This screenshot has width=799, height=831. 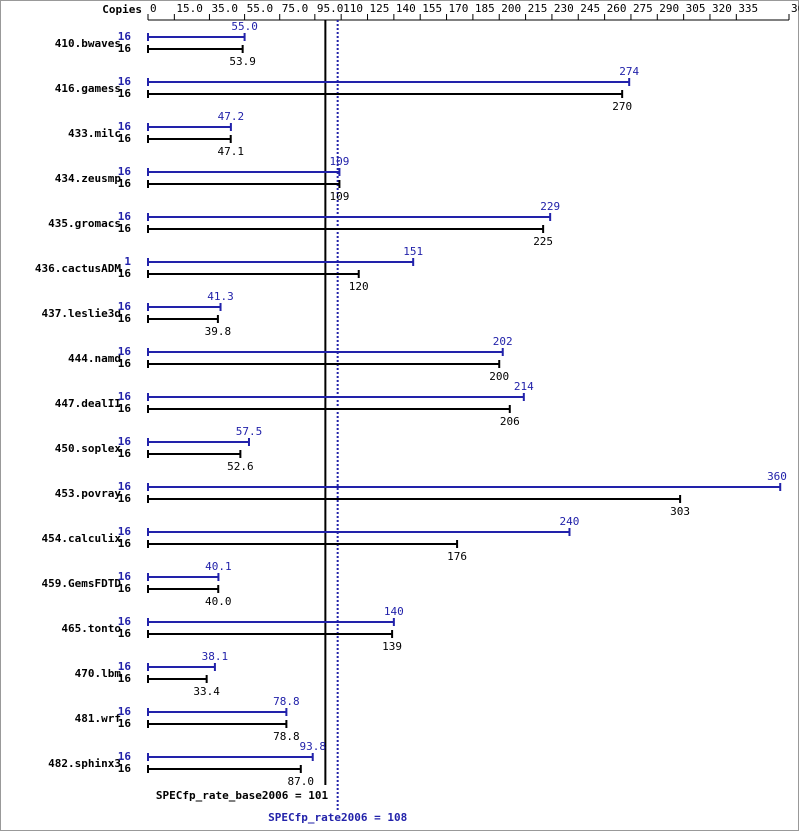 I want to click on value-label: 40.1, so click(x=218, y=566).